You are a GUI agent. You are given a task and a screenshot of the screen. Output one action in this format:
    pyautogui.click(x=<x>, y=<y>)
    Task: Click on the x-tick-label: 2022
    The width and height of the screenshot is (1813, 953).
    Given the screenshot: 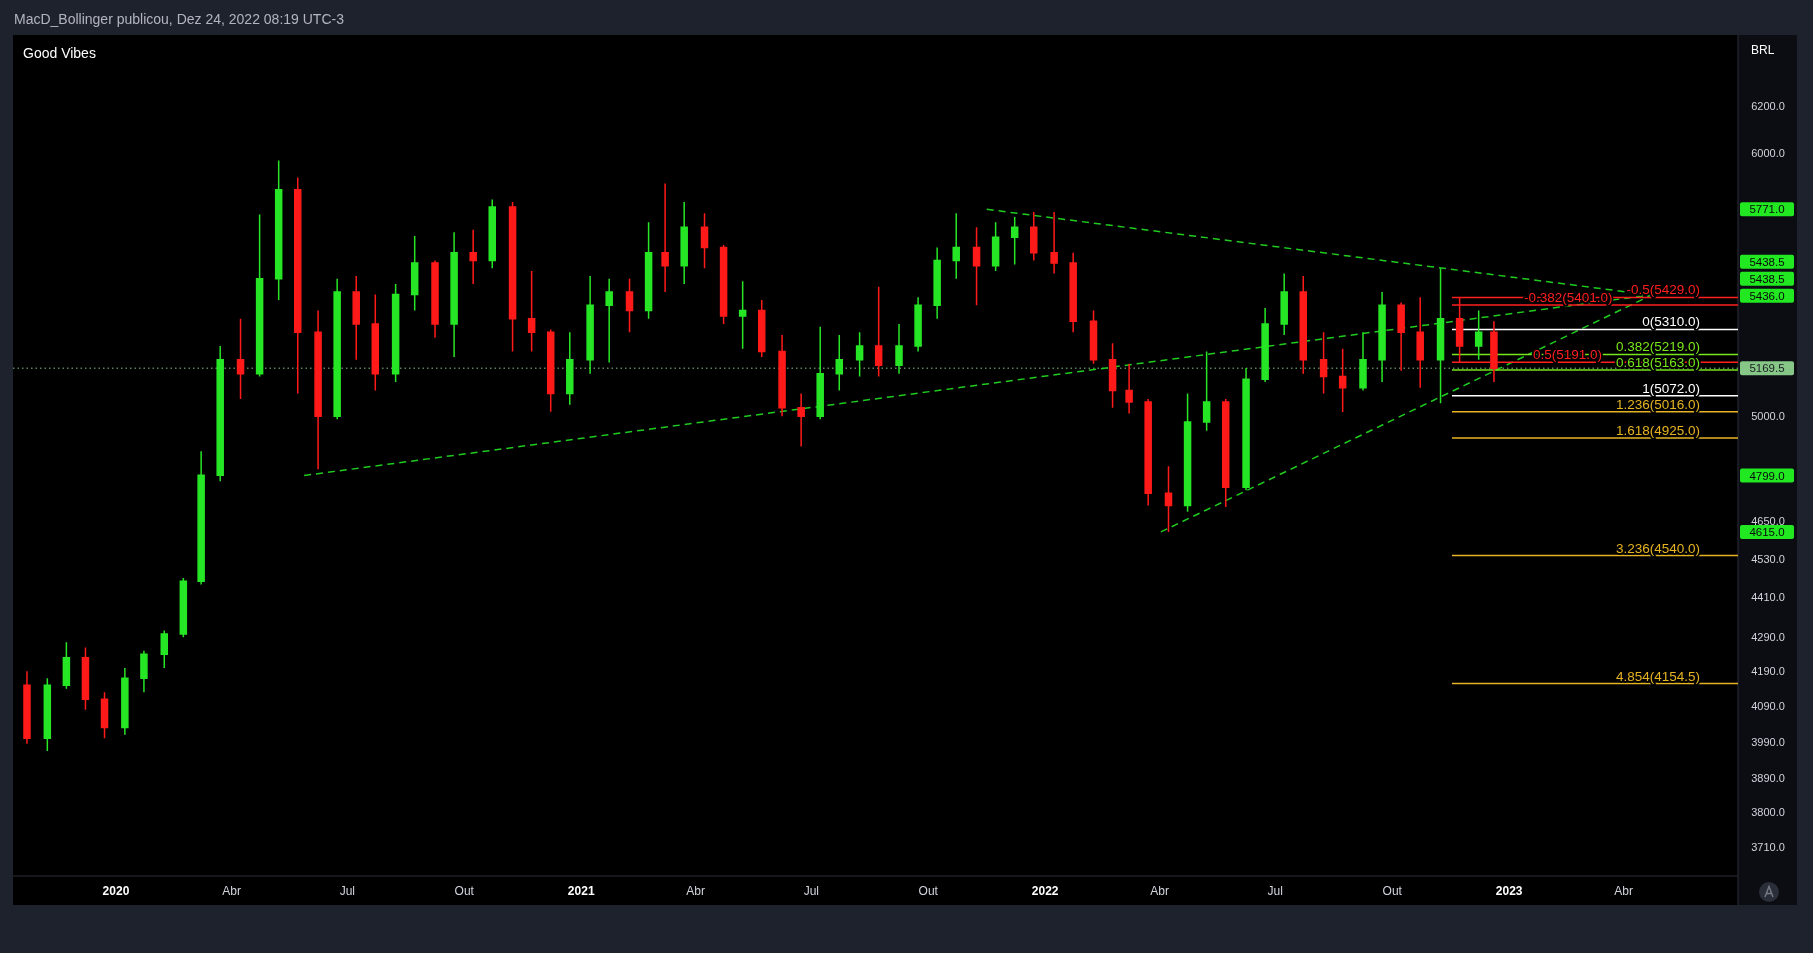 What is the action you would take?
    pyautogui.click(x=1045, y=891)
    